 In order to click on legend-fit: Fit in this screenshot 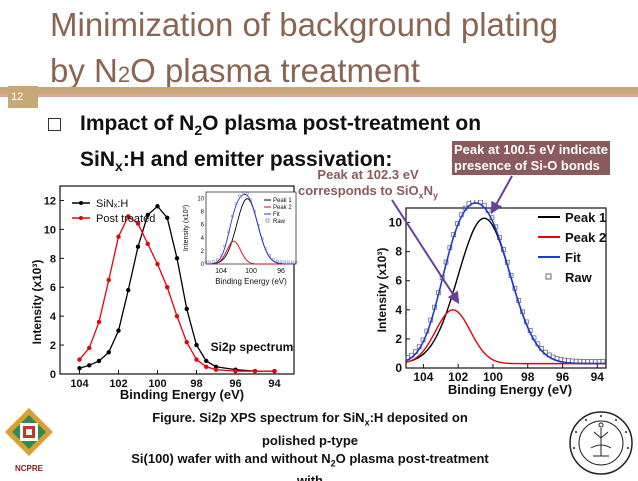, I will do `click(573, 257)`.